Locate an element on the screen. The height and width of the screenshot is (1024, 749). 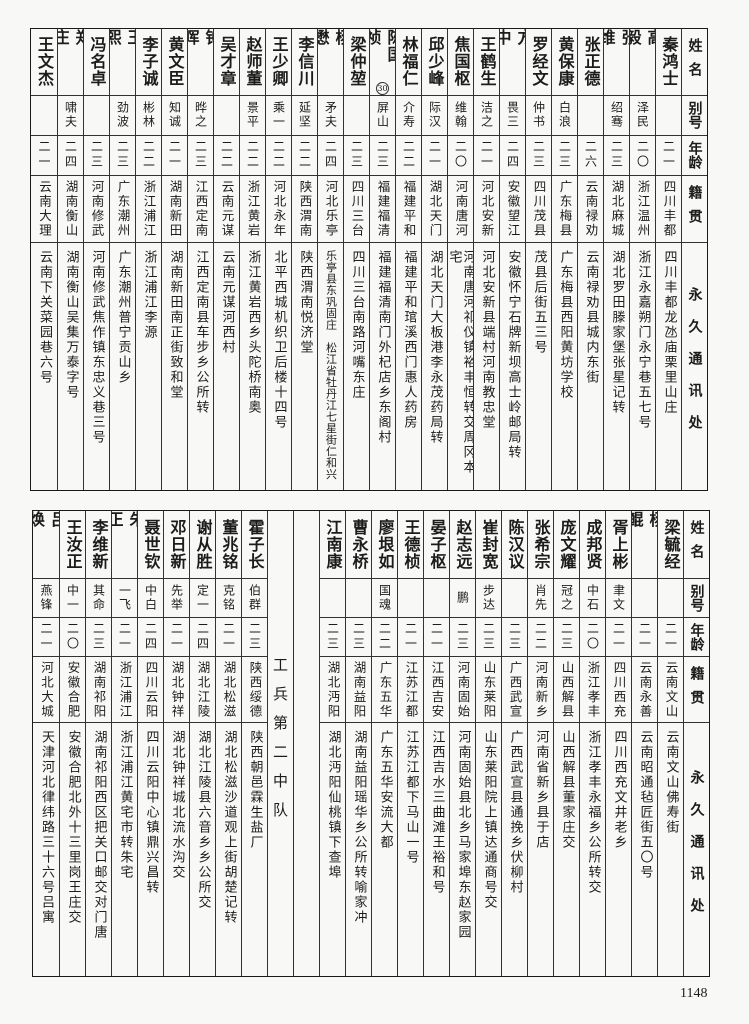
origin-cell: 广东梅县 is located at coordinates (564, 210).